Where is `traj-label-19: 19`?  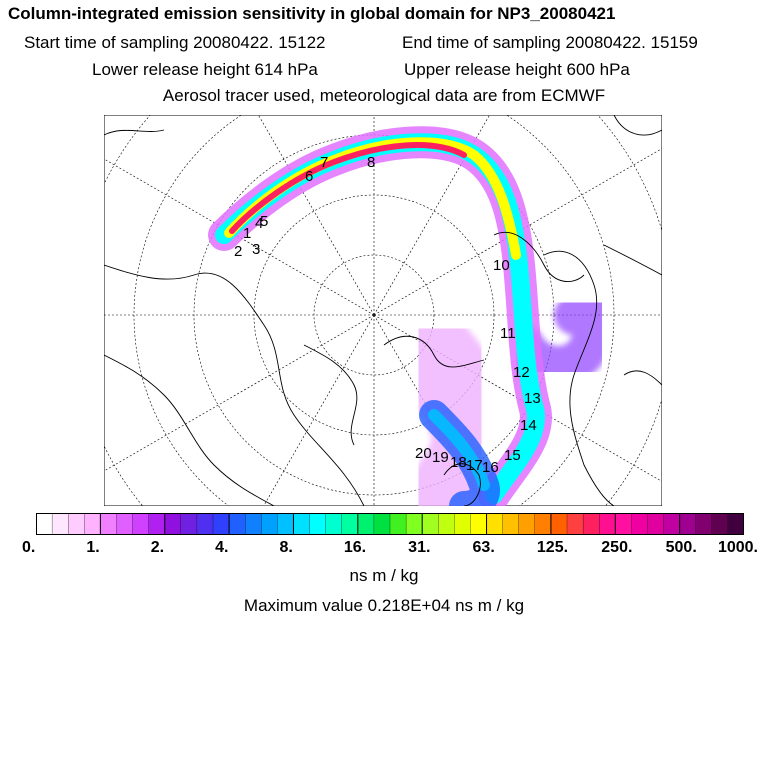
traj-label-19: 19 is located at coordinates (440, 457).